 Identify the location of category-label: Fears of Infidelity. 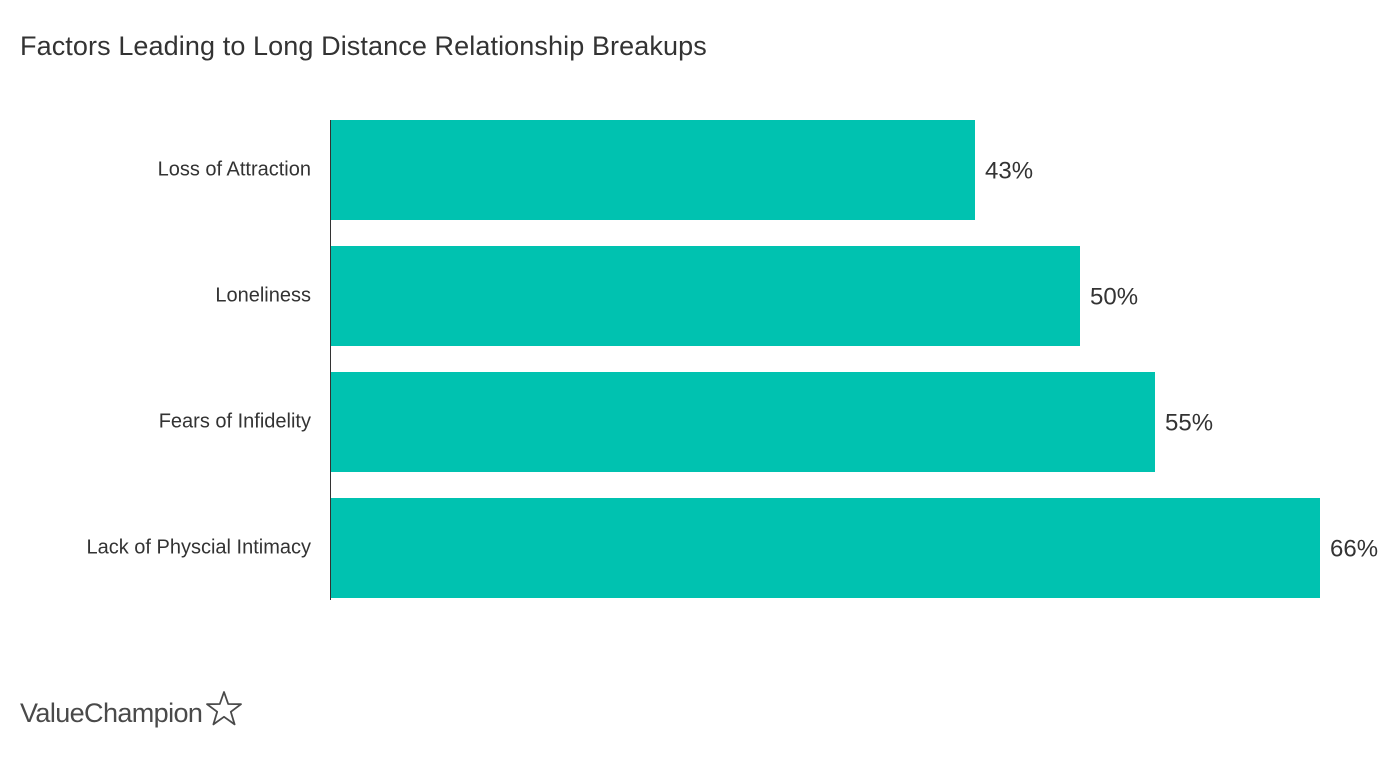
(235, 421).